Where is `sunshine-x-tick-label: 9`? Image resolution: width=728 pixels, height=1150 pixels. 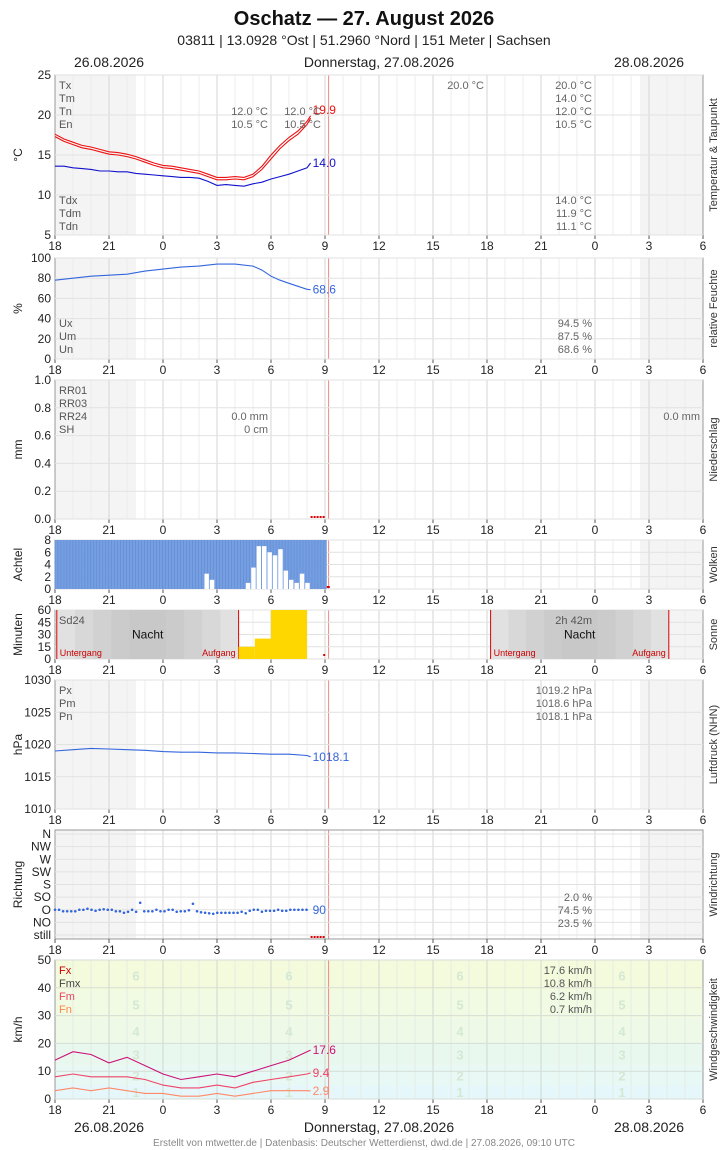
sunshine-x-tick-label: 9 is located at coordinates (325, 670).